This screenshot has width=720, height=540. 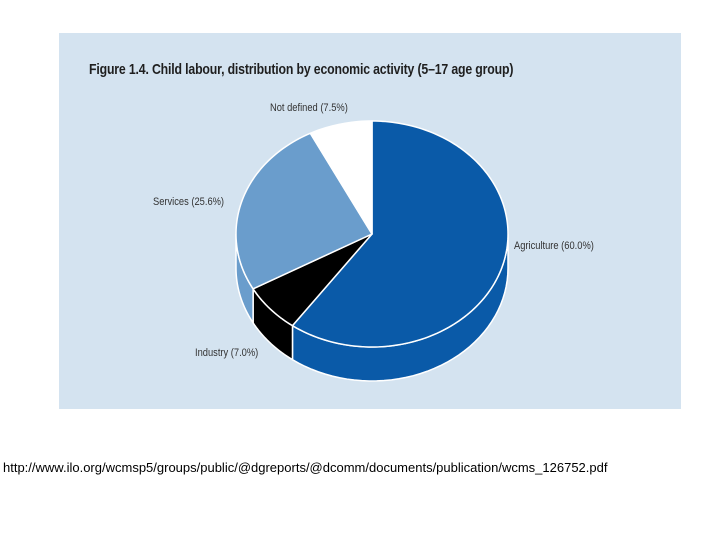 What do you see at coordinates (309, 108) in the screenshot?
I see `slice-label-3: Not defined (7.5%)` at bounding box center [309, 108].